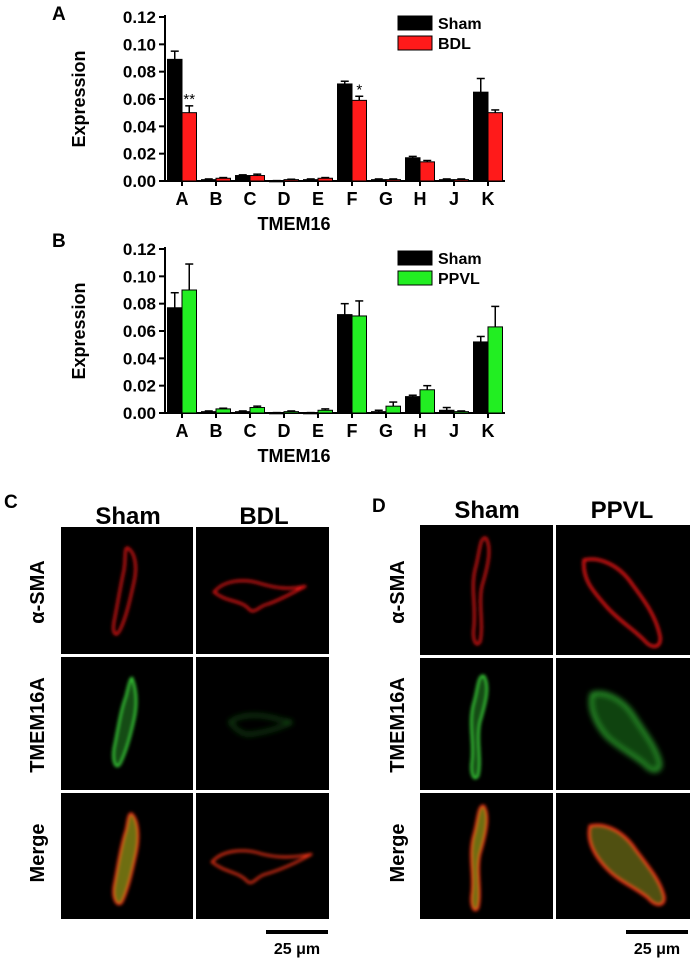 This screenshot has width=692, height=959. What do you see at coordinates (622, 510) in the screenshot?
I see `column-label-ppvl: PPVL` at bounding box center [622, 510].